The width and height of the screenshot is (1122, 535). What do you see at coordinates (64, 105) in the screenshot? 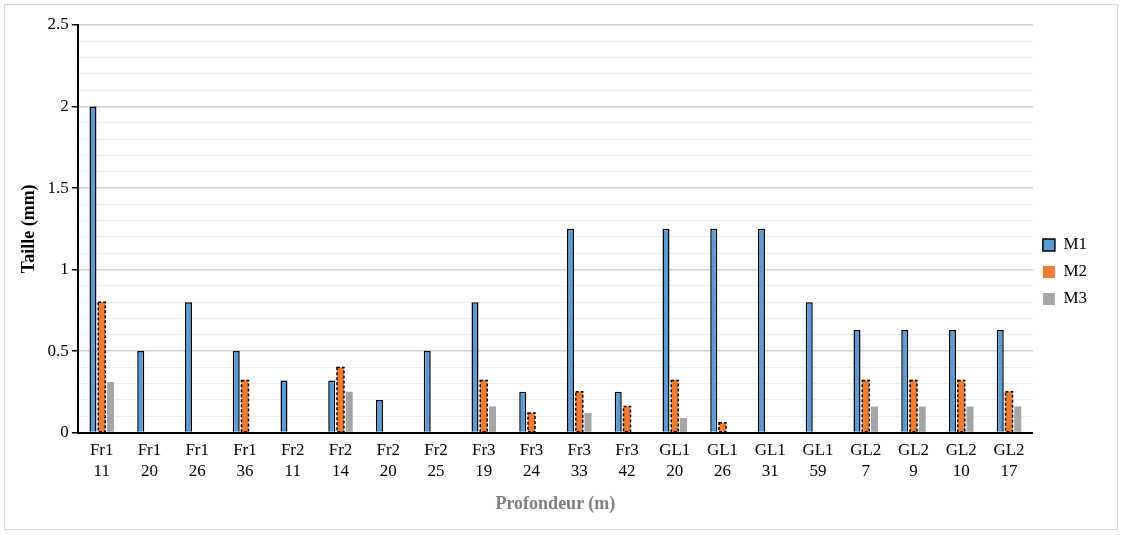
I see `y-tick-label: 2` at bounding box center [64, 105].